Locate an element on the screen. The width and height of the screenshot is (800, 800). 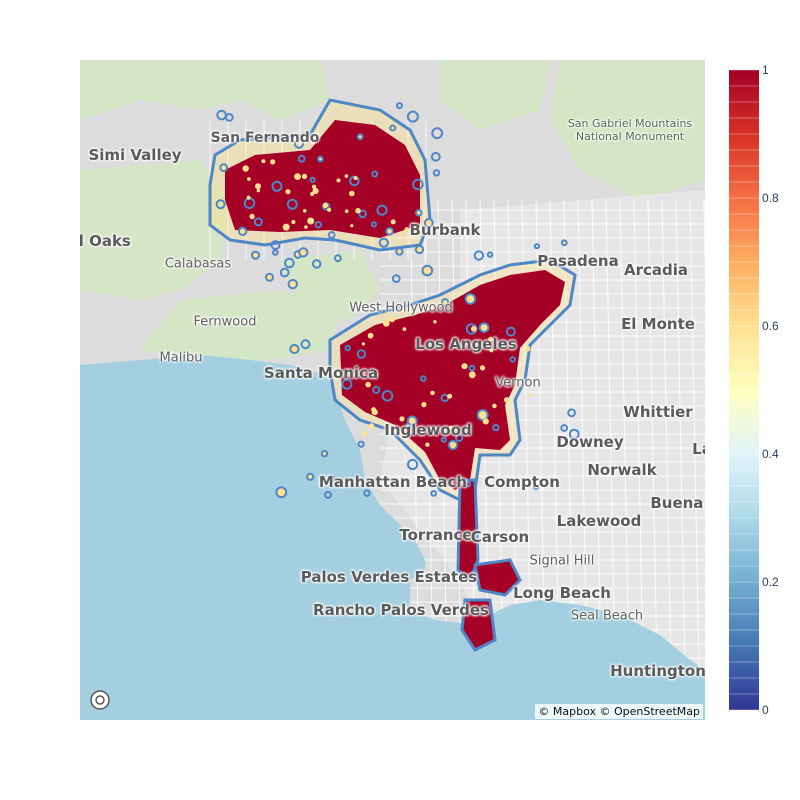
mapbox-logo-icon is located at coordinates (100, 700).